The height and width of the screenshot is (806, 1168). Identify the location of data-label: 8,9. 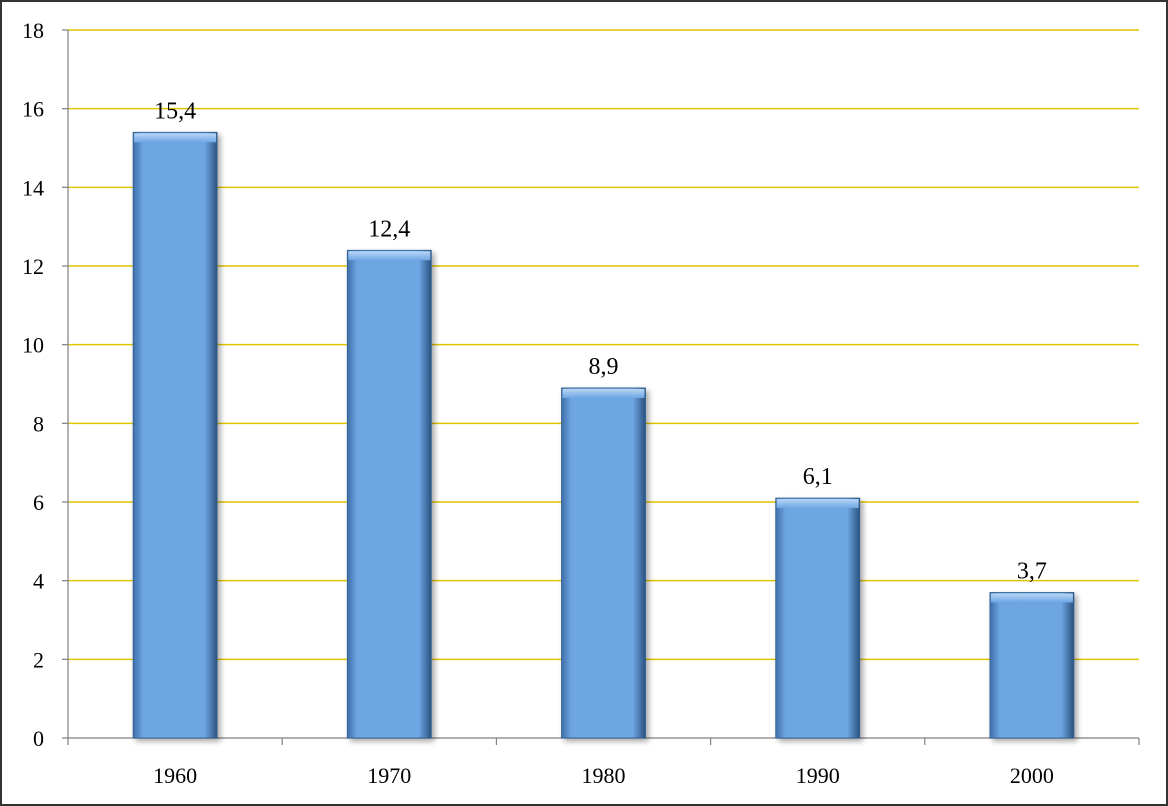
(604, 367).